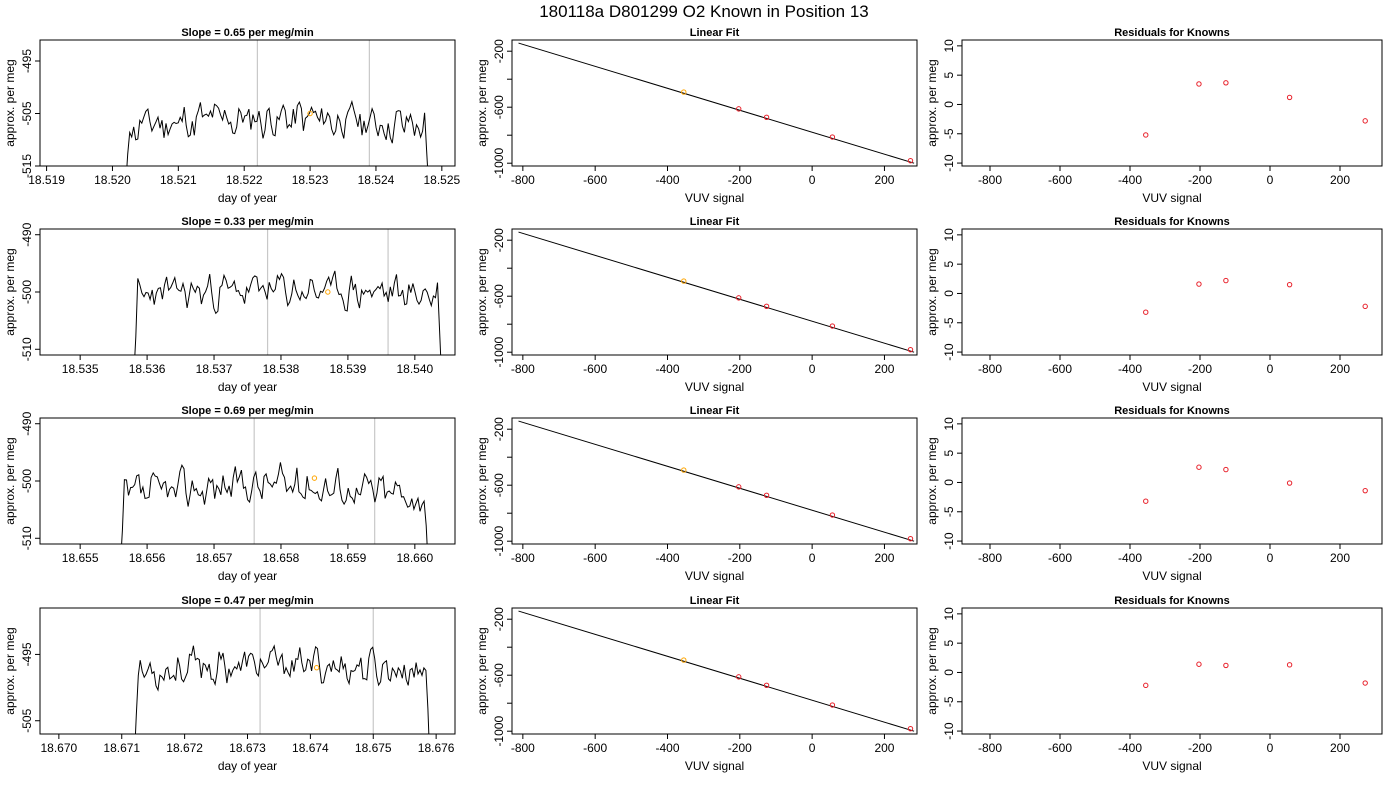 This screenshot has height=800, width=1400. What do you see at coordinates (499, 541) in the screenshot?
I see `y-tick-label: -1000` at bounding box center [499, 541].